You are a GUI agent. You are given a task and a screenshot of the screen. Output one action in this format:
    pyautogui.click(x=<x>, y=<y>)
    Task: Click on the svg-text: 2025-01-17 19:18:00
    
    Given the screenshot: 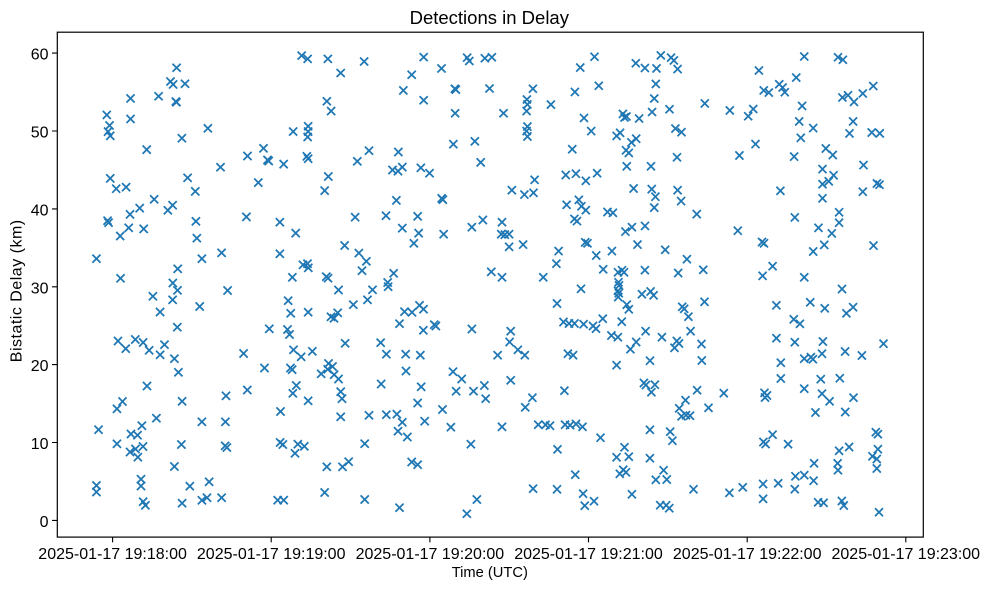 What is the action you would take?
    pyautogui.click(x=112, y=554)
    